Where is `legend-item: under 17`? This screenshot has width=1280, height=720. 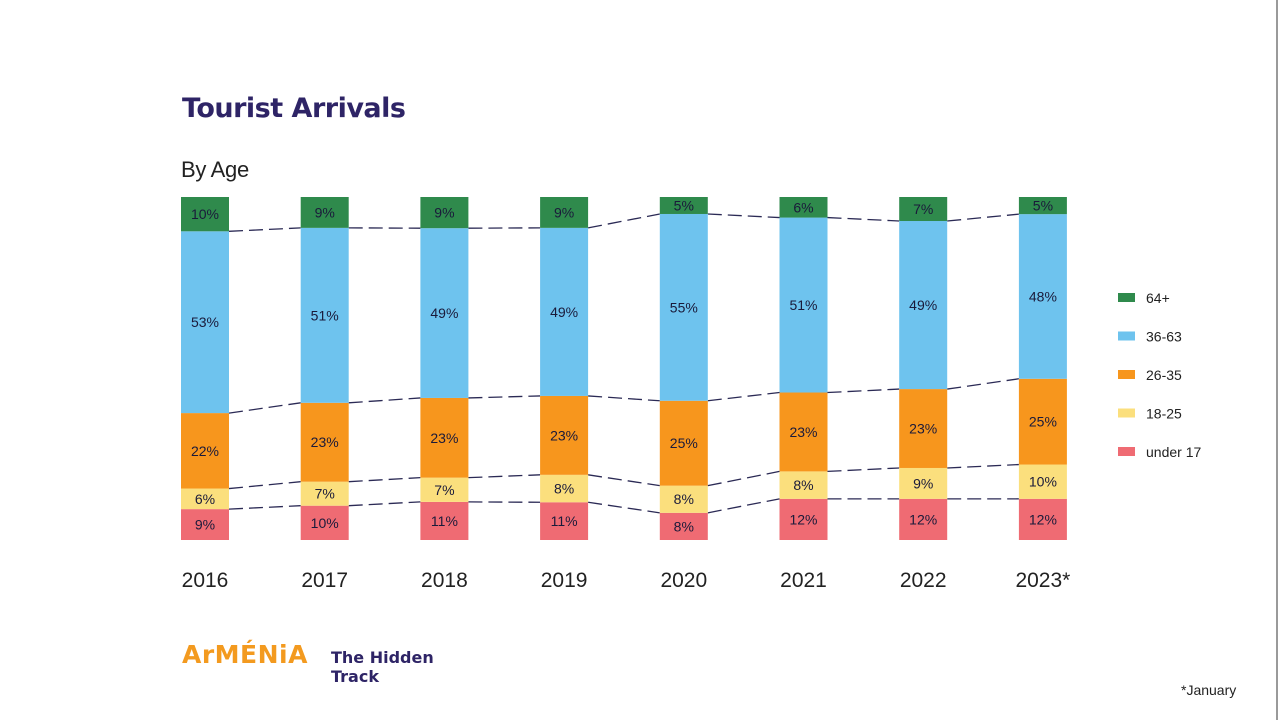
legend-item: under 17 is located at coordinates (1159, 452).